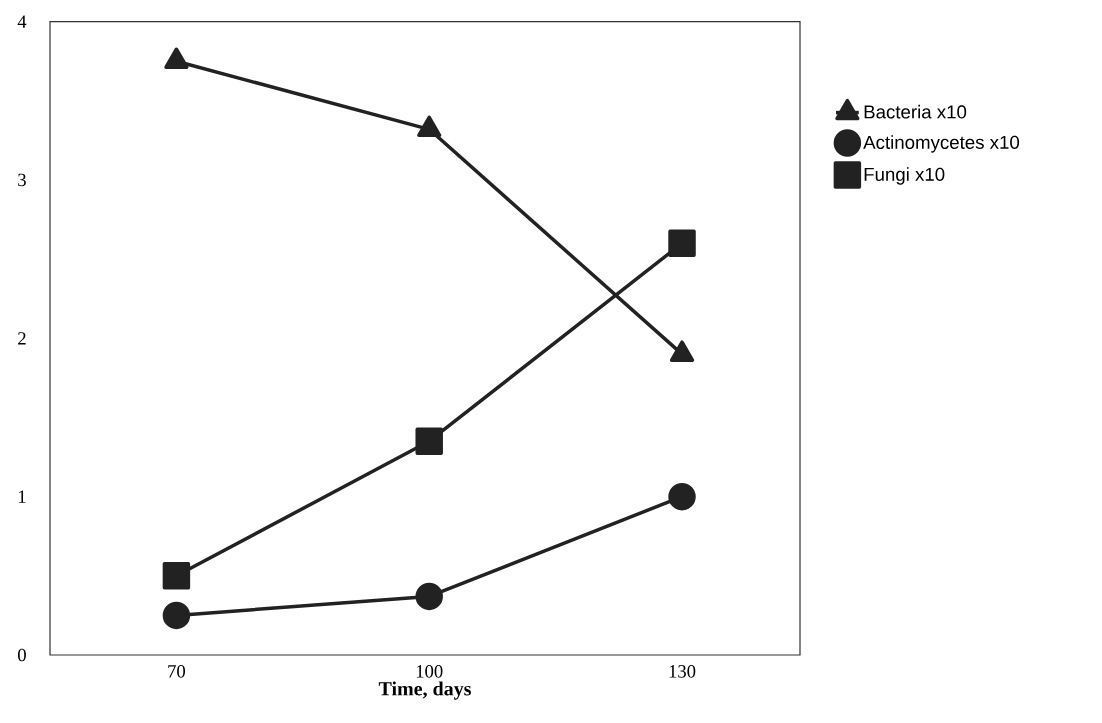 The width and height of the screenshot is (1102, 723). I want to click on y-tick-label: 3, so click(22, 180).